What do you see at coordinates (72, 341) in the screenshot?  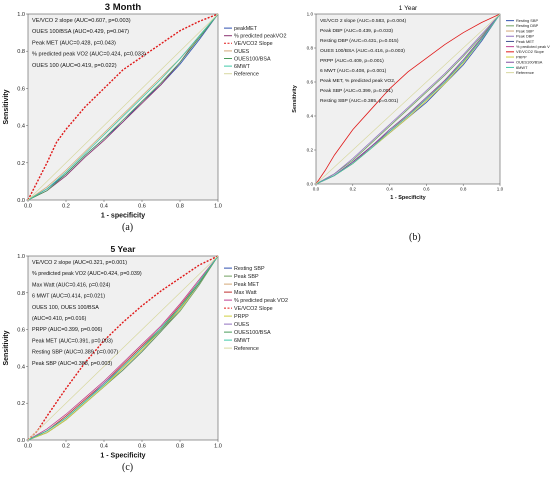 I see `auc-annotation: Peak MET (AUC=0.391, p=0.003)` at bounding box center [72, 341].